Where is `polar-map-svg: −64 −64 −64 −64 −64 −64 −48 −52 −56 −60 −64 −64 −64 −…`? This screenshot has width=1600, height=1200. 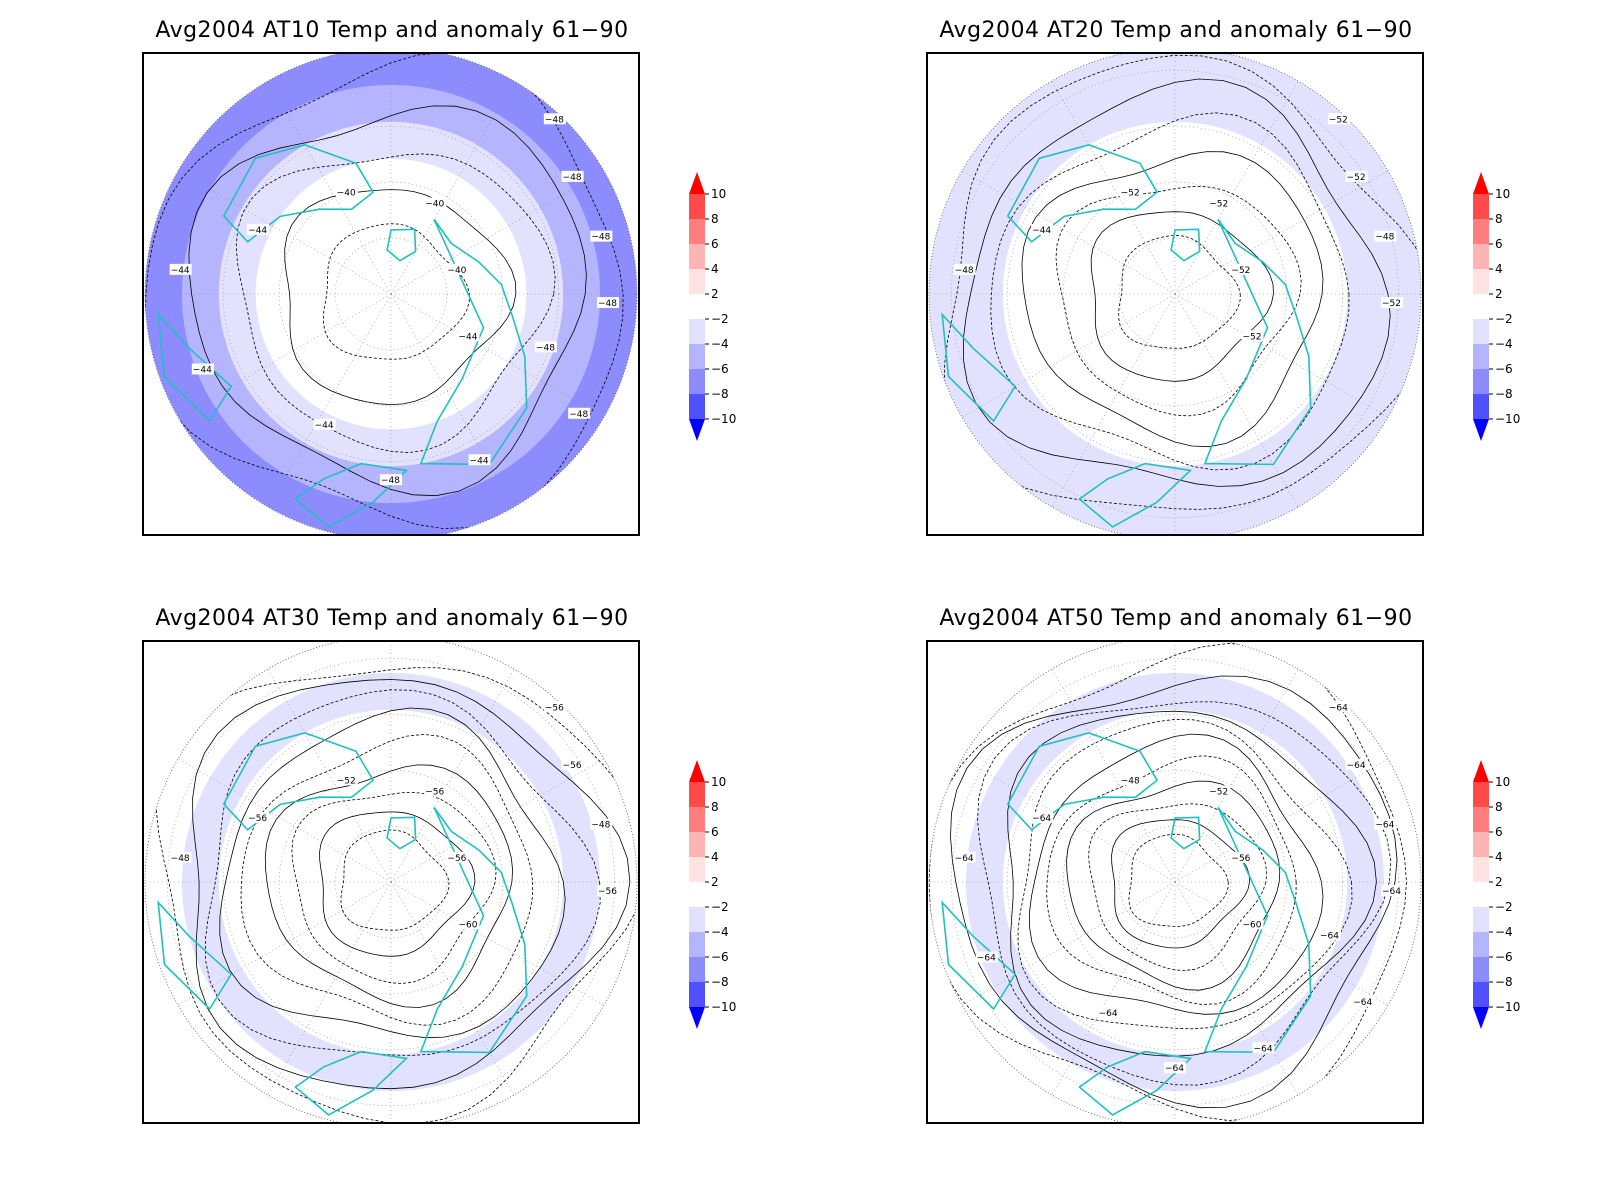
polar-map-svg: −64 −64 −64 −64 −64 −64 −48 −52 −56 −60 −64 −64 −64 −… is located at coordinates (1175, 882).